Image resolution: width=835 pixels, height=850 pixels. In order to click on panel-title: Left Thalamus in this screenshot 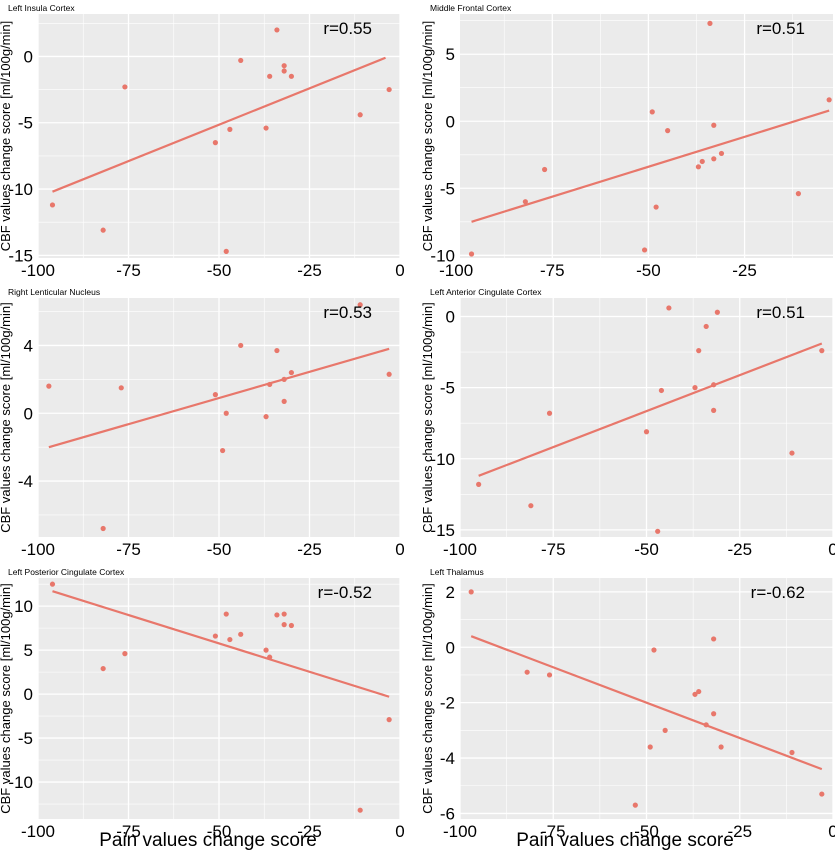, I will do `click(457, 572)`.